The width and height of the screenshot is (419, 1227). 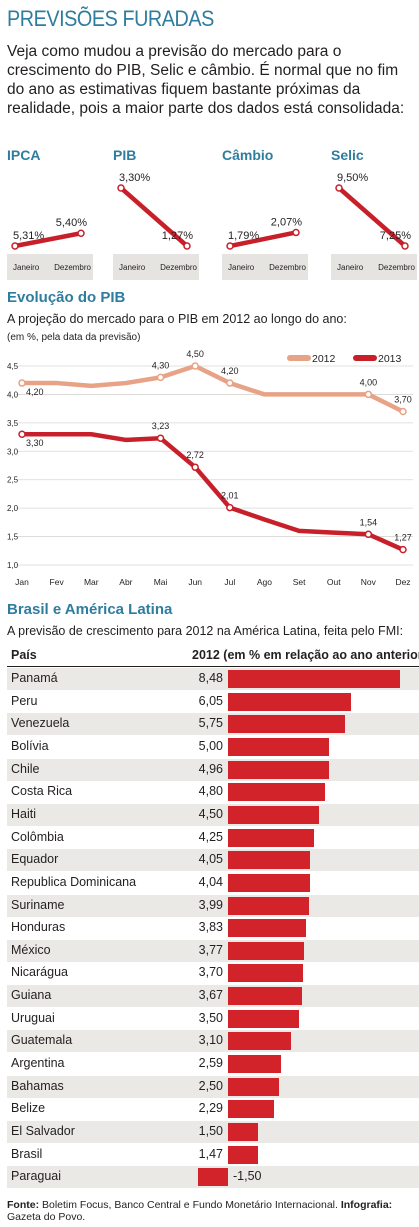 What do you see at coordinates (213, 883) in the screenshot?
I see `table-row: Republica Dominicana 4,04` at bounding box center [213, 883].